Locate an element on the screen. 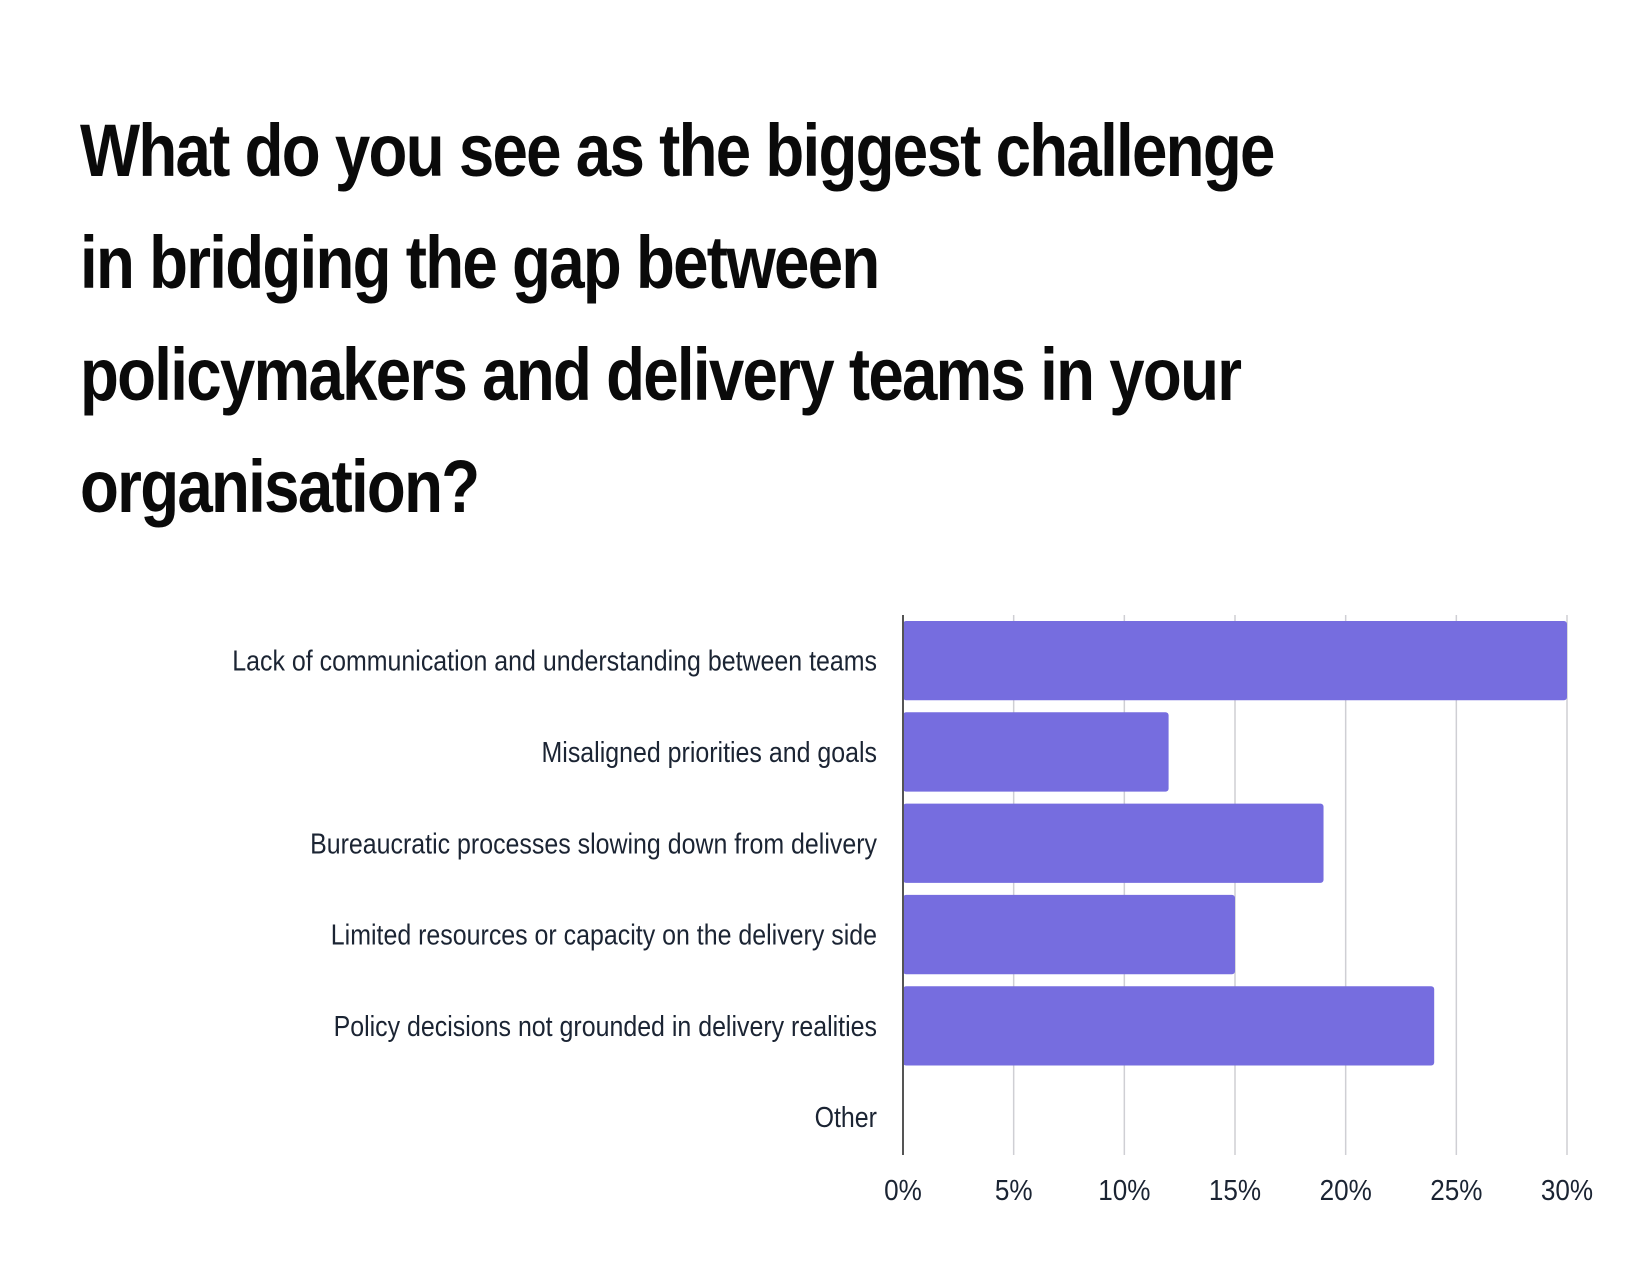 Image resolution: width=1650 pixels, height=1275 pixels. title-line-2: in bridging the gap between is located at coordinates (480, 262).